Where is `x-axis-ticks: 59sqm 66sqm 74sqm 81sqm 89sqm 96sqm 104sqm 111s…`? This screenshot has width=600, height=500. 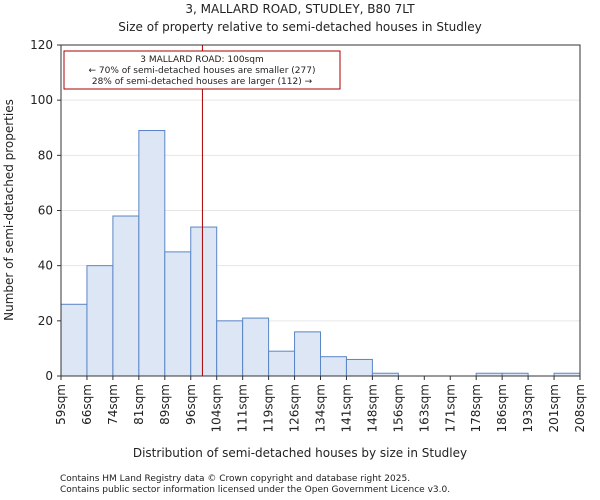 x-axis-ticks: 59sqm 66sqm 74sqm 81sqm 89sqm 96sqm 104sqm 111s… is located at coordinates (320, 404).